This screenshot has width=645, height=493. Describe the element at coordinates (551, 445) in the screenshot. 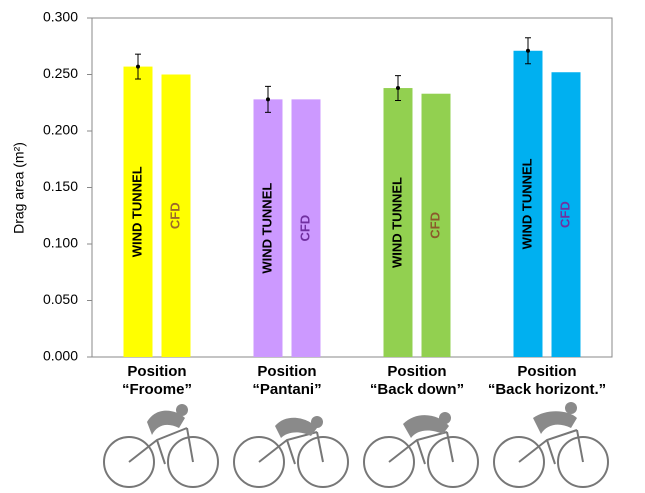

I see `cyclist-back-horizontal` at that location.